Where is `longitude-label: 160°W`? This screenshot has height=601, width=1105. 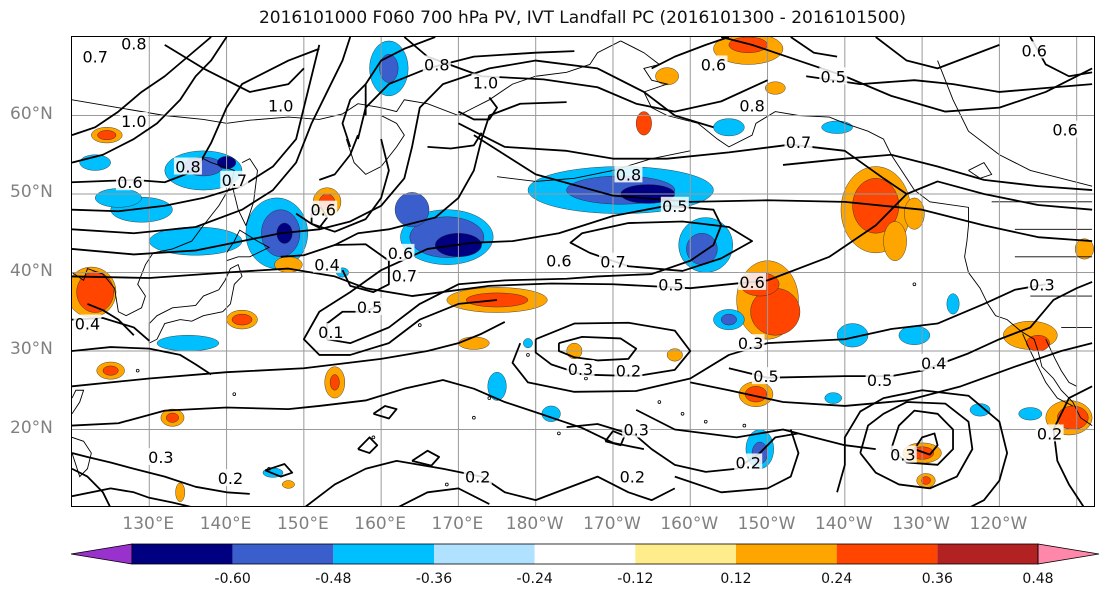 longitude-label: 160°W is located at coordinates (689, 524).